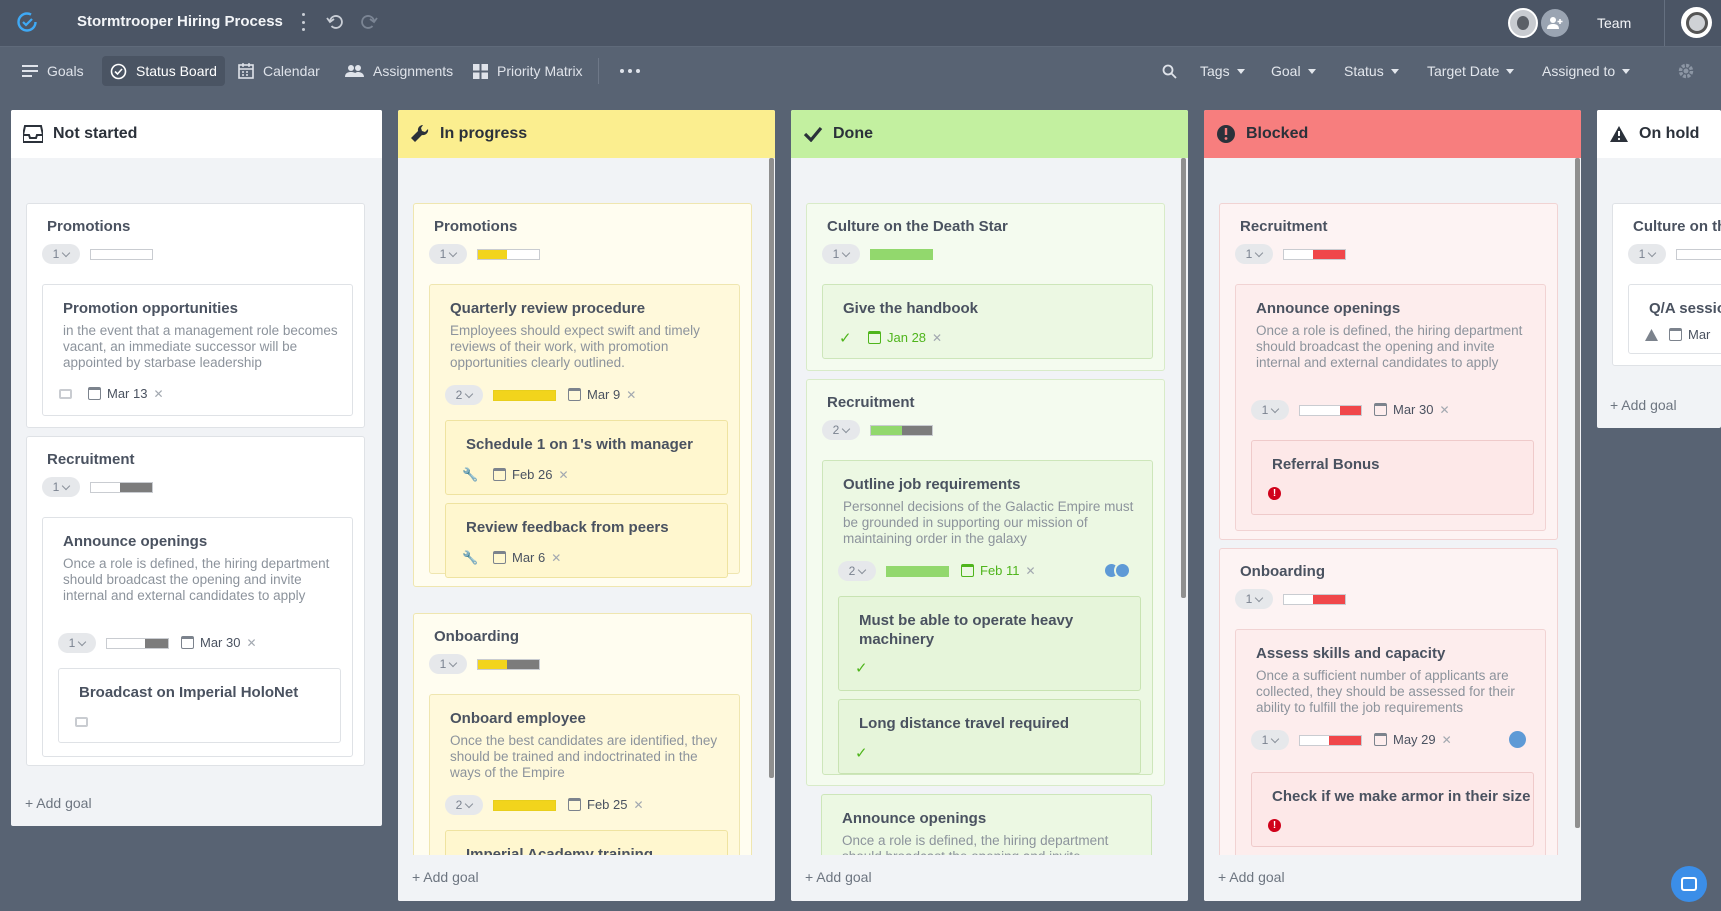 The width and height of the screenshot is (1721, 911). I want to click on nav-goals: Goals, so click(53, 71).